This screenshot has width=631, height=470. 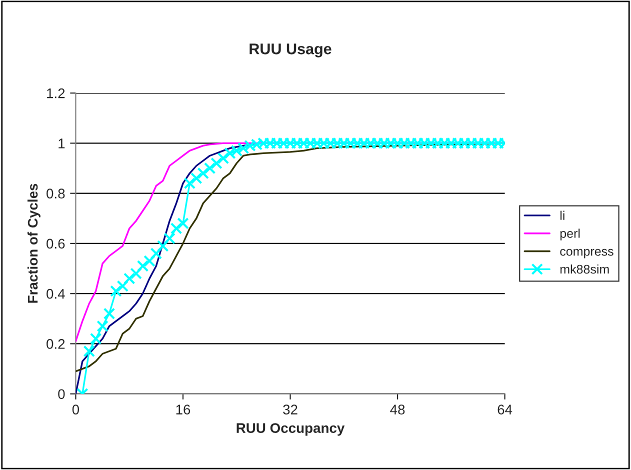 I want to click on y-tick-label: 0.2, so click(x=55, y=344).